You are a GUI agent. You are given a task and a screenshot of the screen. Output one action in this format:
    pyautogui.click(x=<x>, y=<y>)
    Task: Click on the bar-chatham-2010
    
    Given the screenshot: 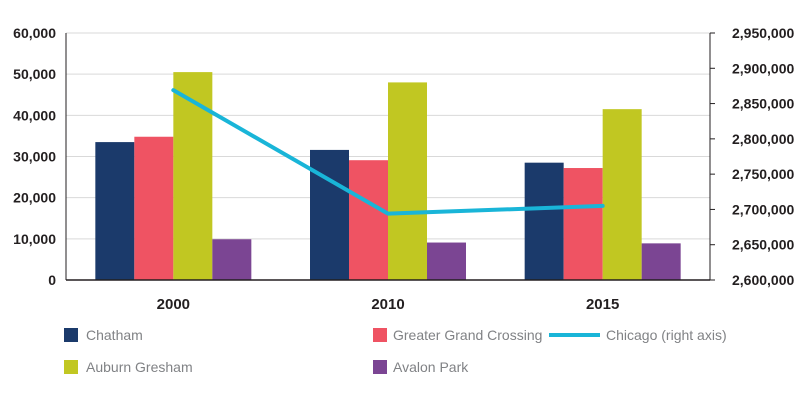 What is the action you would take?
    pyautogui.click(x=329, y=214)
    